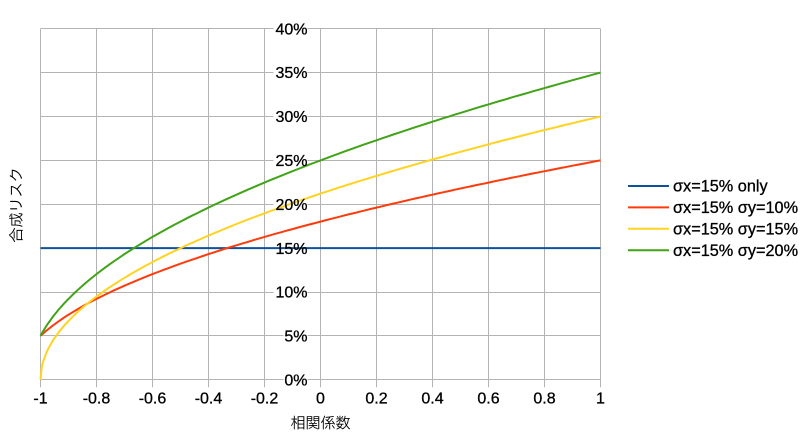 The height and width of the screenshot is (440, 800). What do you see at coordinates (721, 187) in the screenshot?
I see `svg-text: σx=15% only` at bounding box center [721, 187].